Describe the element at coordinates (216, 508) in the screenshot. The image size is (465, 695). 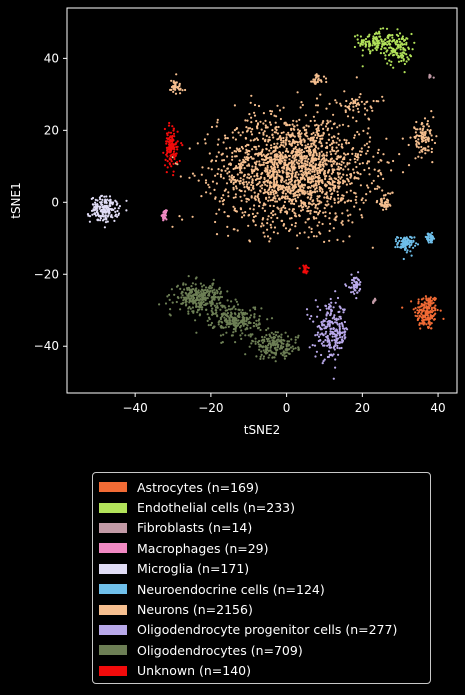
I see `legend-label: Endothelial cells (n=233)` at that location.